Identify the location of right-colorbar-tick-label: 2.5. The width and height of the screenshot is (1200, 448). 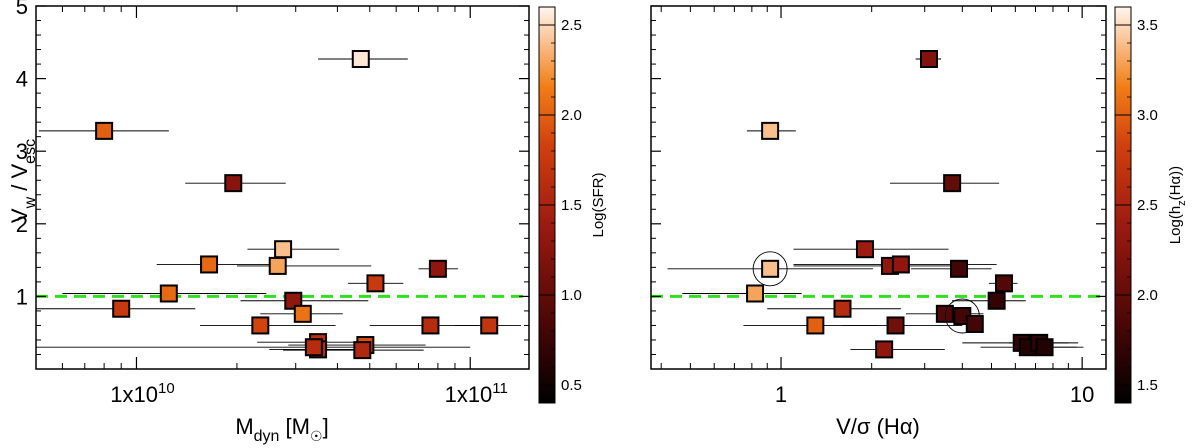
(1147, 205).